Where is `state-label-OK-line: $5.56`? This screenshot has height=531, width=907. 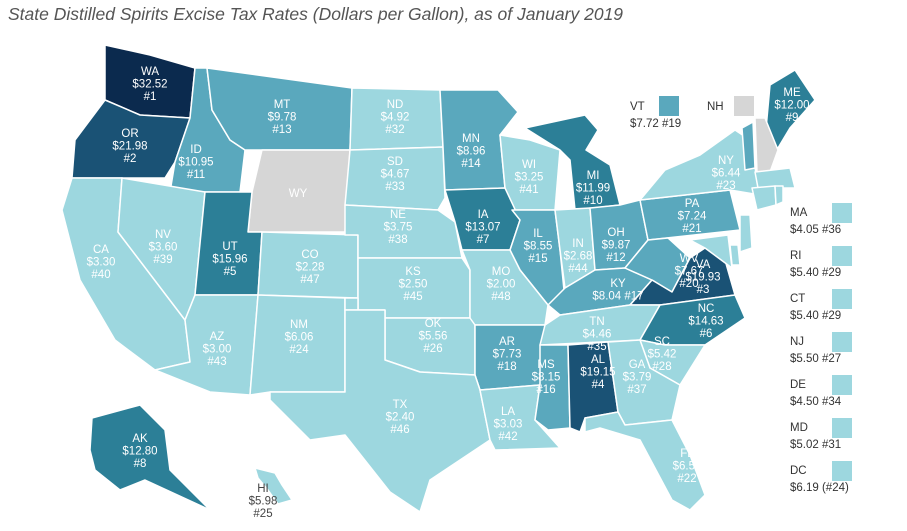 state-label-OK-line: $5.56 is located at coordinates (433, 337).